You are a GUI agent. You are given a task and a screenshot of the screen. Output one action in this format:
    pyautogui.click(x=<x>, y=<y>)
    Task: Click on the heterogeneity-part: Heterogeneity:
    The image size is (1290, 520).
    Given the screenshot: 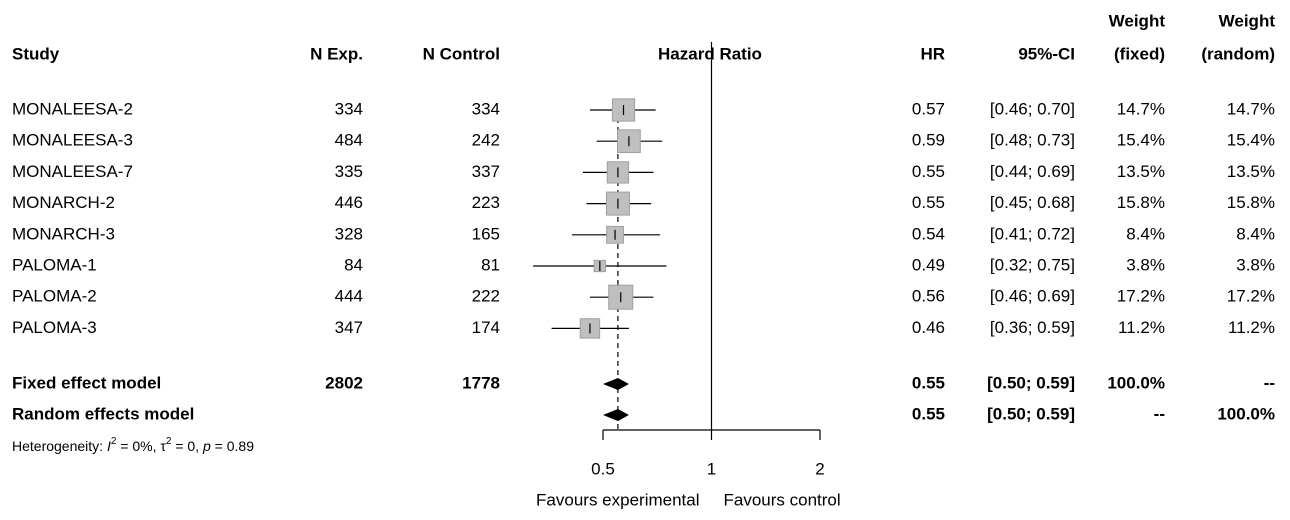 What is the action you would take?
    pyautogui.click(x=59, y=446)
    